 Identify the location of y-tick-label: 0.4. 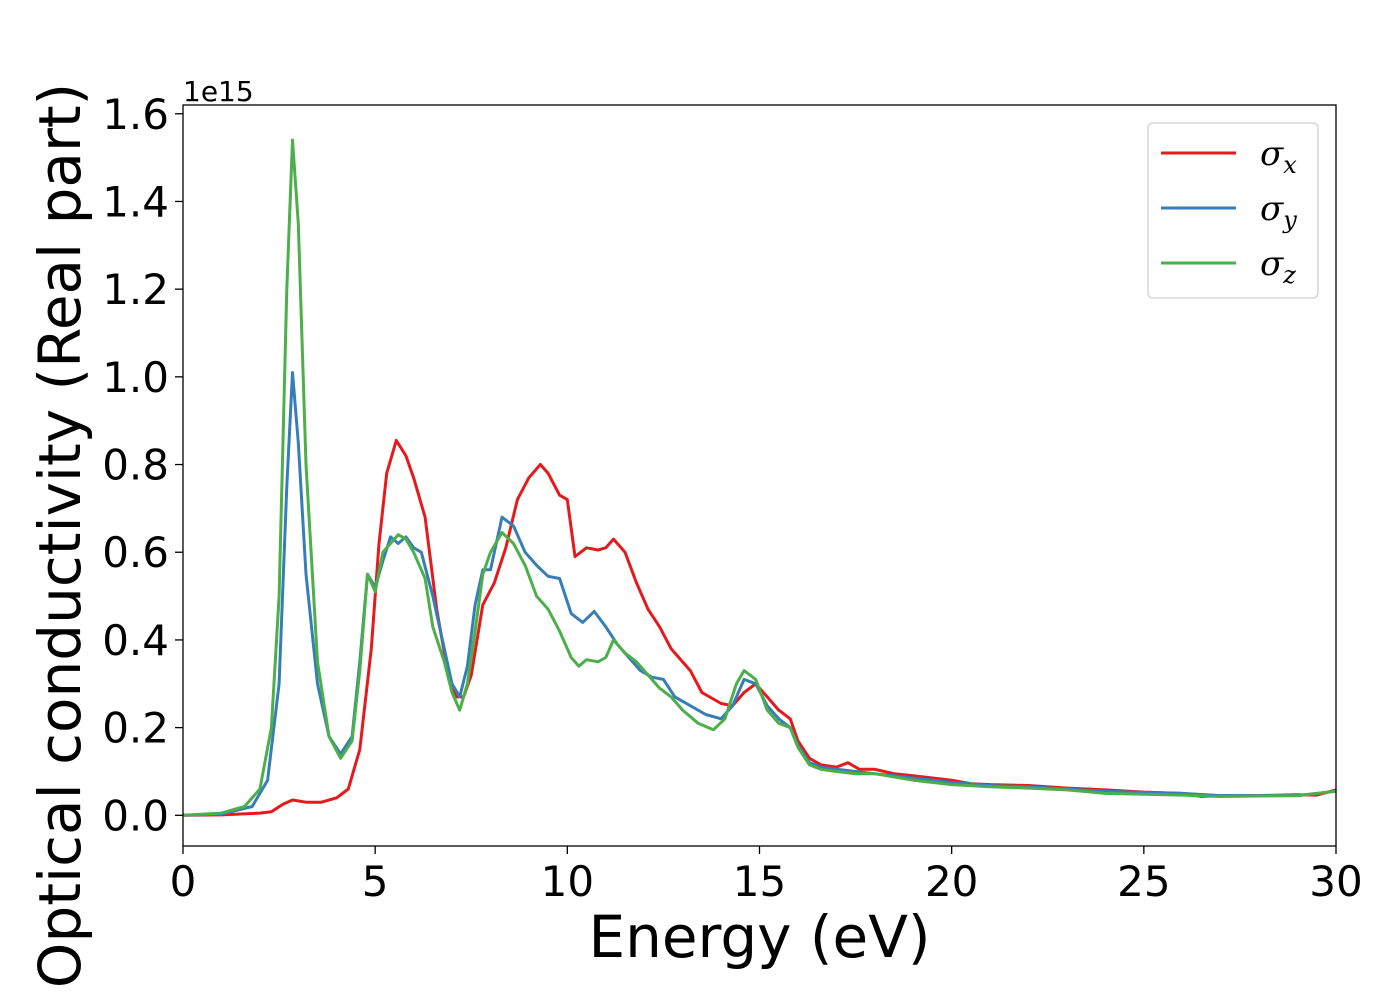
(135, 640).